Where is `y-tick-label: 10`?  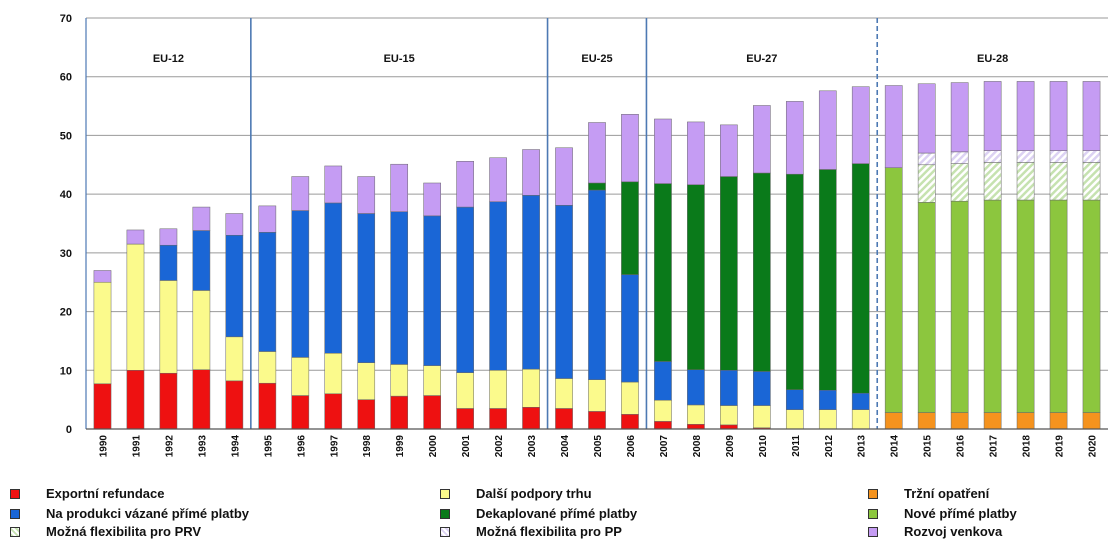
y-tick-label: 10 is located at coordinates (66, 371).